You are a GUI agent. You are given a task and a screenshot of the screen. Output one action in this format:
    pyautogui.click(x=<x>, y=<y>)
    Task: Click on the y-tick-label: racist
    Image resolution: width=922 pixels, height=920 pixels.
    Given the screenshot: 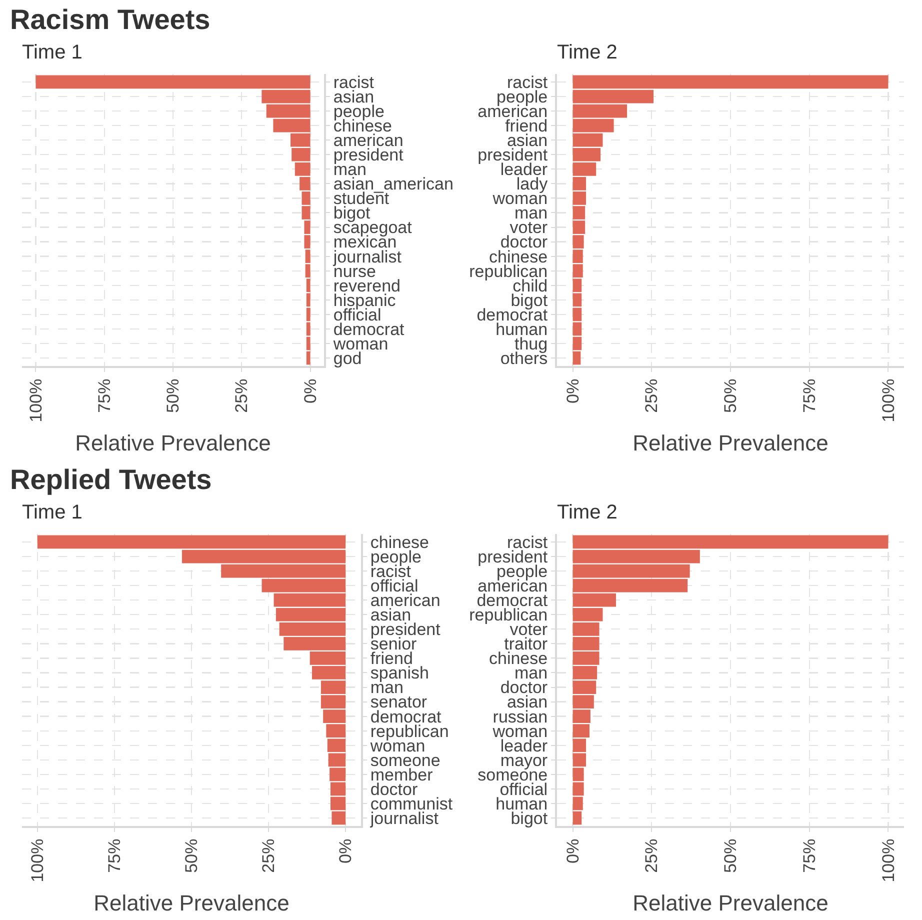 What is the action you would take?
    pyautogui.click(x=527, y=82)
    